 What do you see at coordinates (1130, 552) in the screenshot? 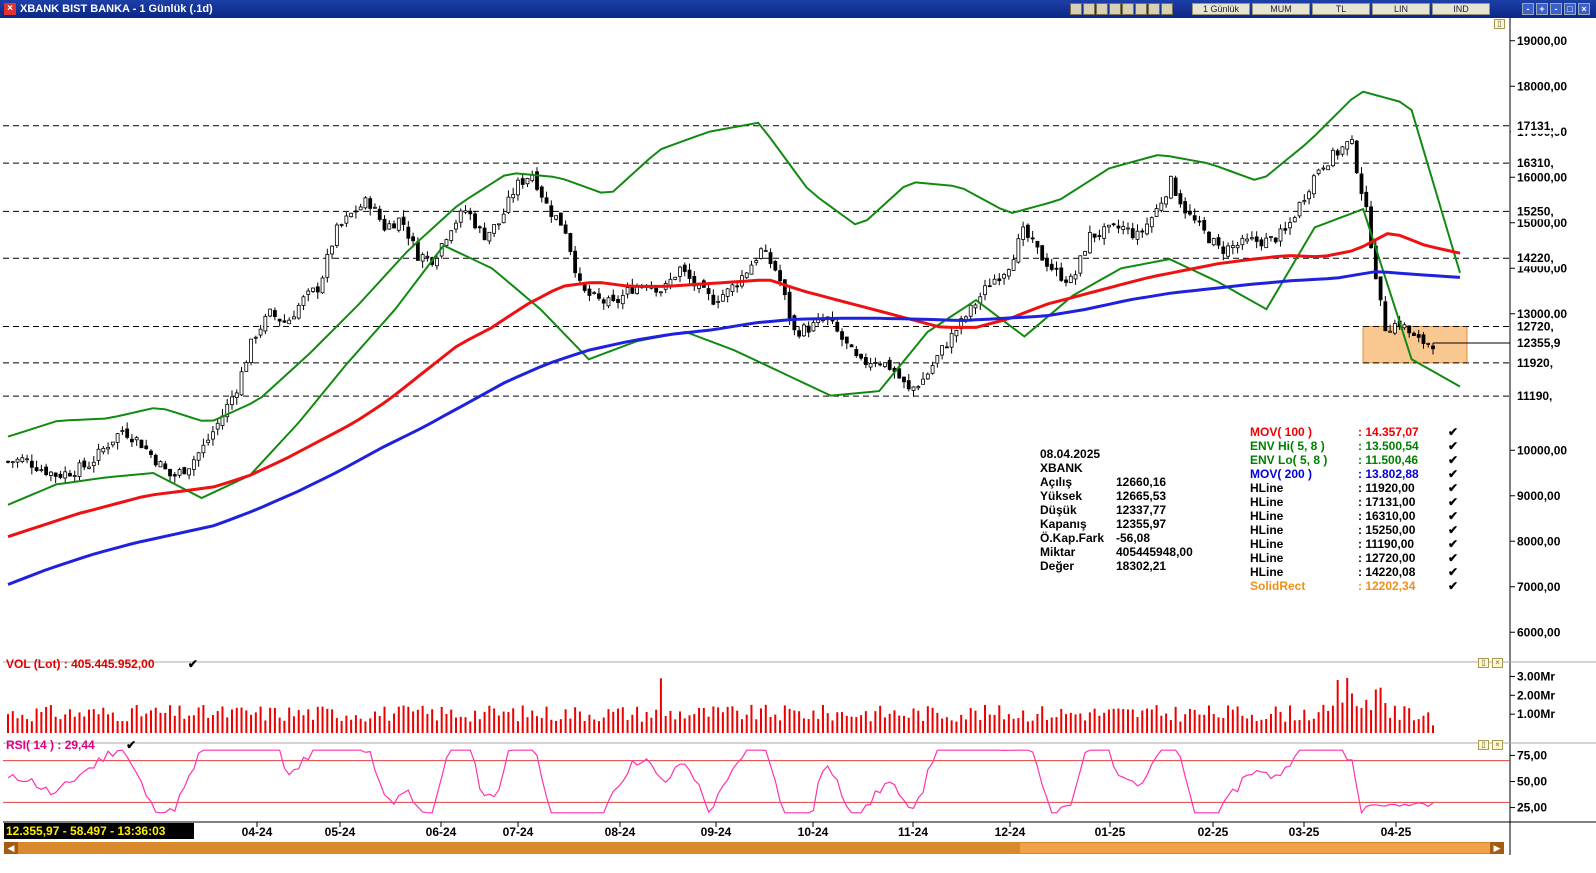
I see `info-row: Miktar 405445948,00` at bounding box center [1130, 552].